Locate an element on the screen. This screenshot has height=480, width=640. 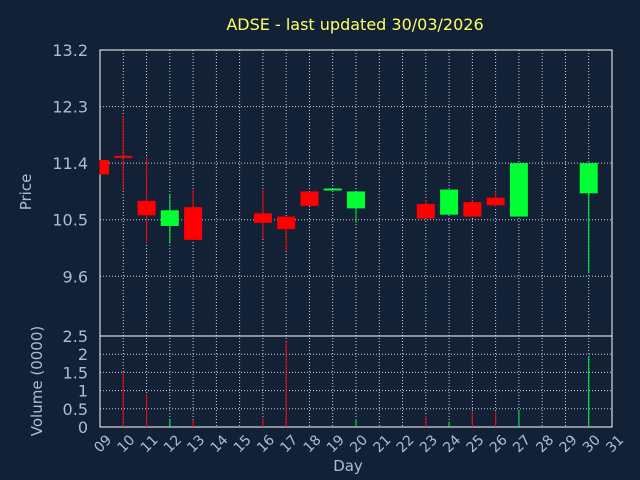
x-axis-label: Day is located at coordinates (348, 466).